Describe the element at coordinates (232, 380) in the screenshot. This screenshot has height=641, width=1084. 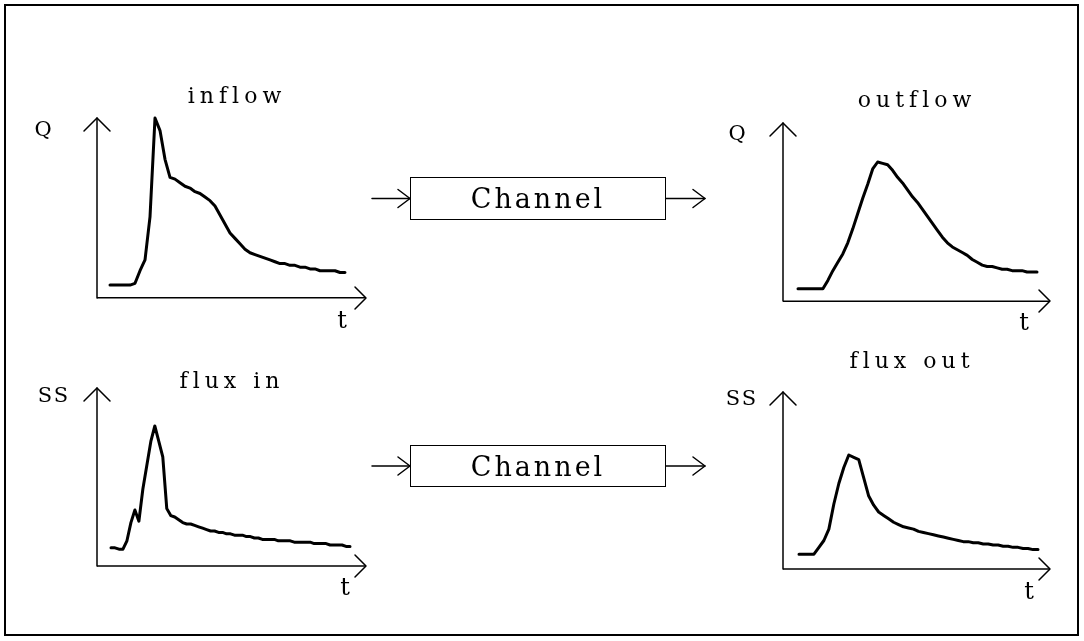
I see `chart-title: flux in` at that location.